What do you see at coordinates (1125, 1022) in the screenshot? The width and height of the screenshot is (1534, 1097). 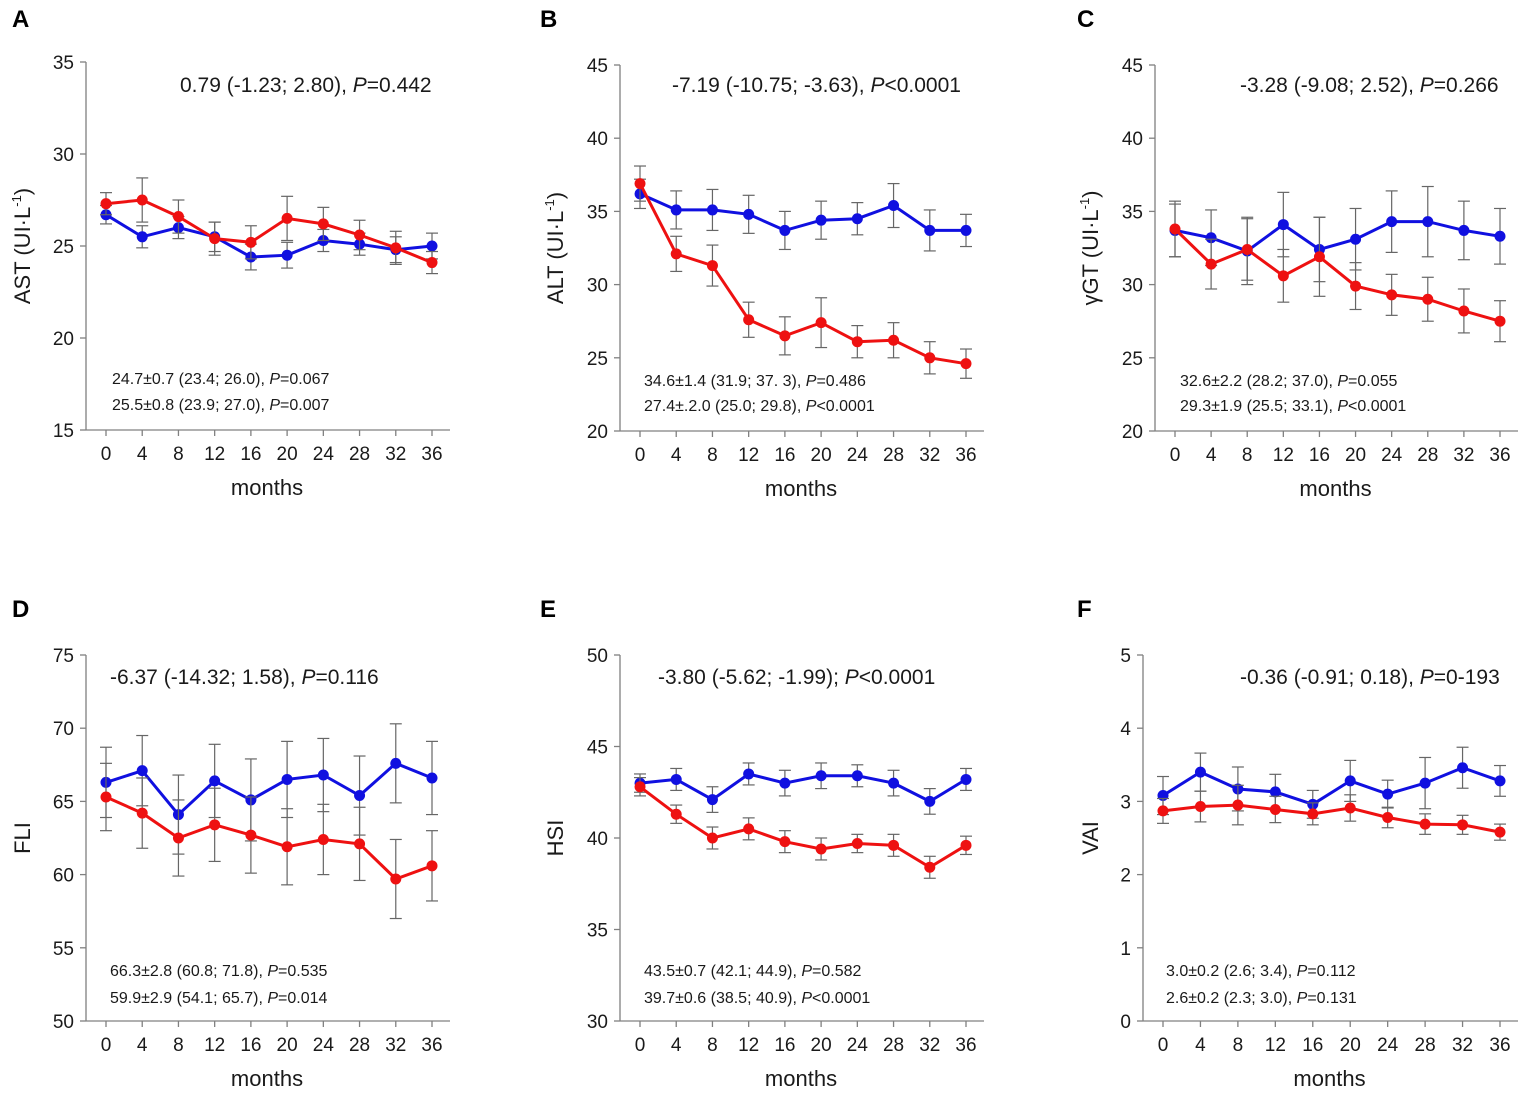 I see `y-tick-label: 0` at bounding box center [1125, 1022].